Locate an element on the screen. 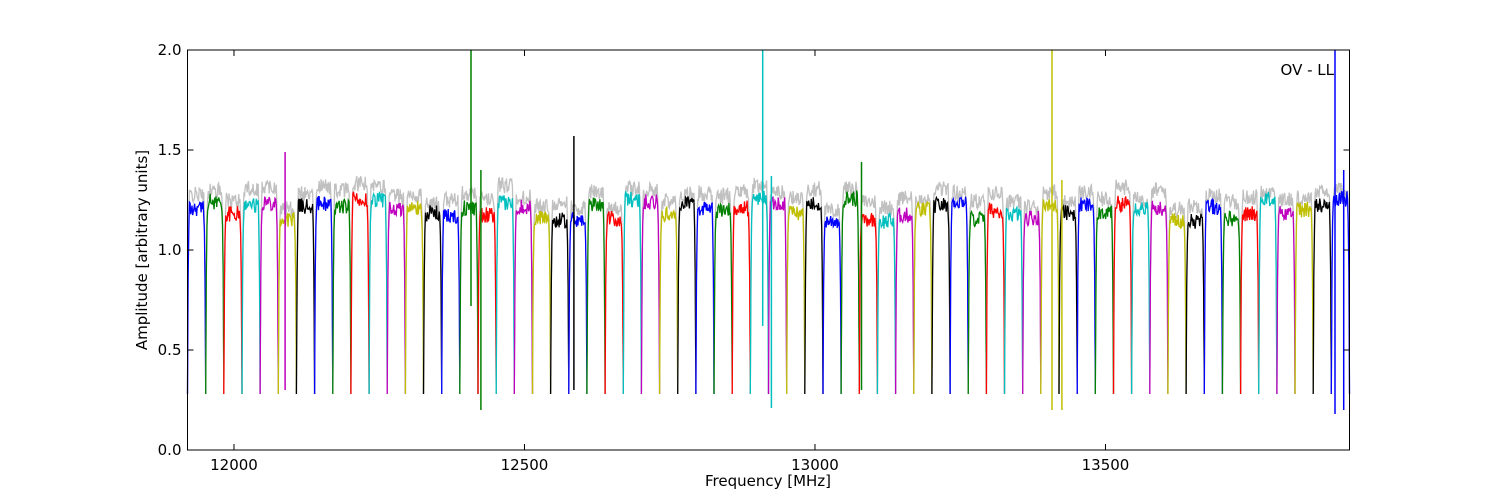  x-tick-label-2: 13000 is located at coordinates (815, 465).